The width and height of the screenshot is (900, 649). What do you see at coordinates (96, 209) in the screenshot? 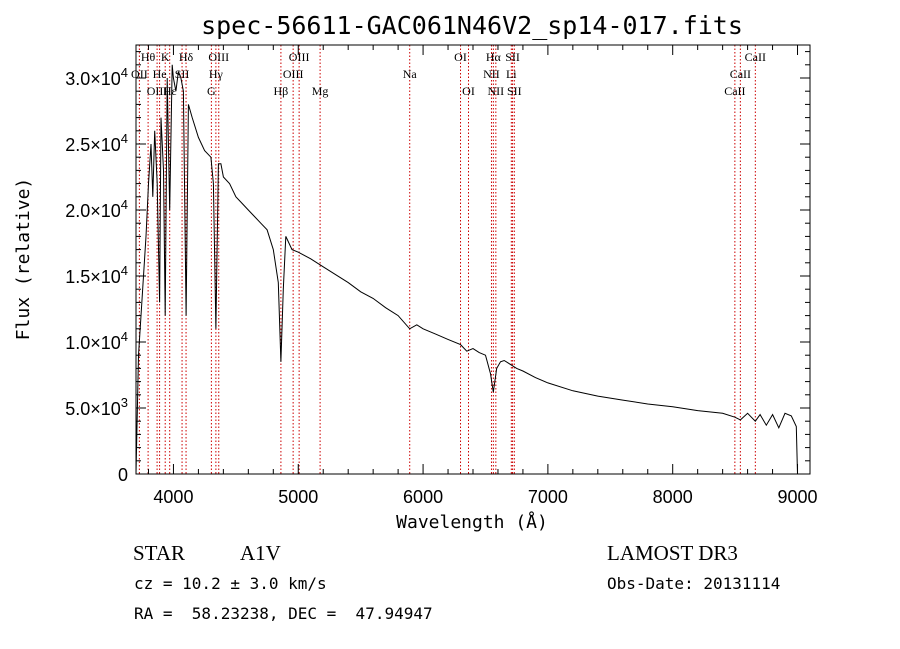
I see `y-tick-label: 2.0×10⁴` at bounding box center [96, 209].